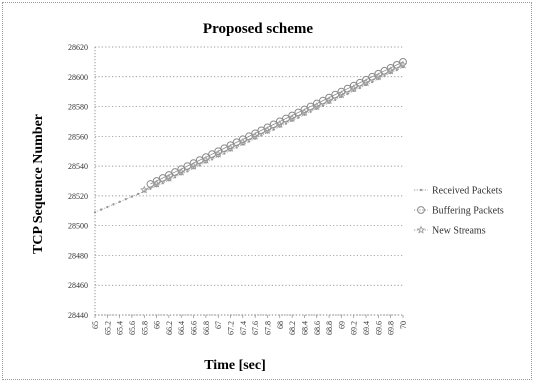 Image resolution: width=536 pixels, height=384 pixels. What do you see at coordinates (255, 328) in the screenshot?
I see `x-tick-label: 67.6` at bounding box center [255, 328].